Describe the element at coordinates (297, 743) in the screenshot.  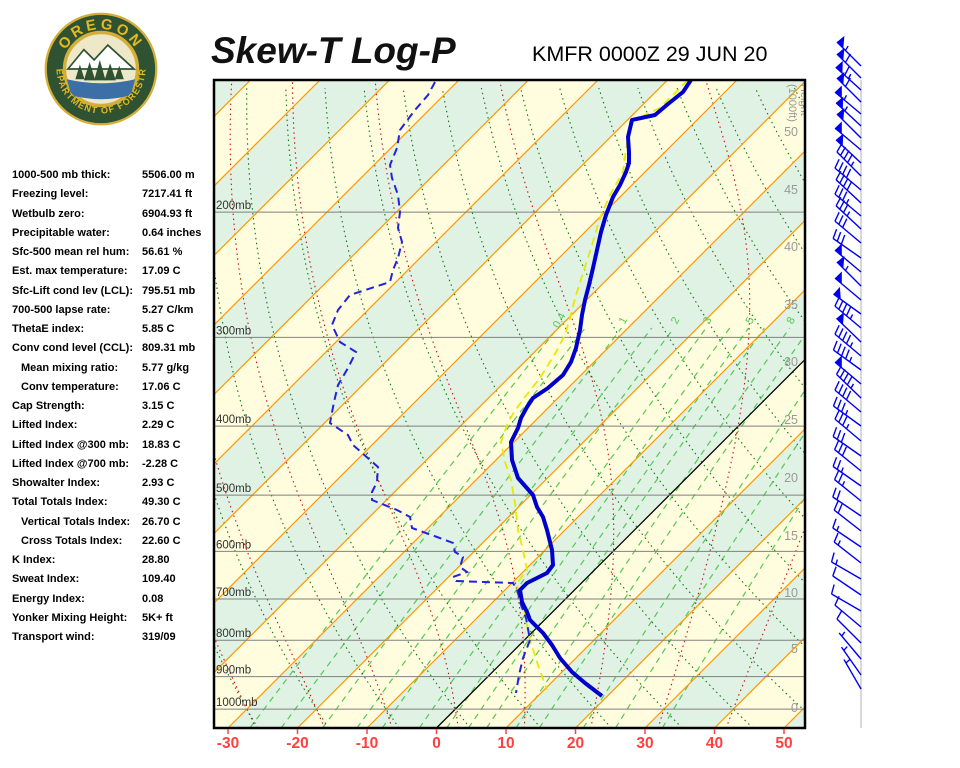
I see `x-axis-label: -20` at that location.